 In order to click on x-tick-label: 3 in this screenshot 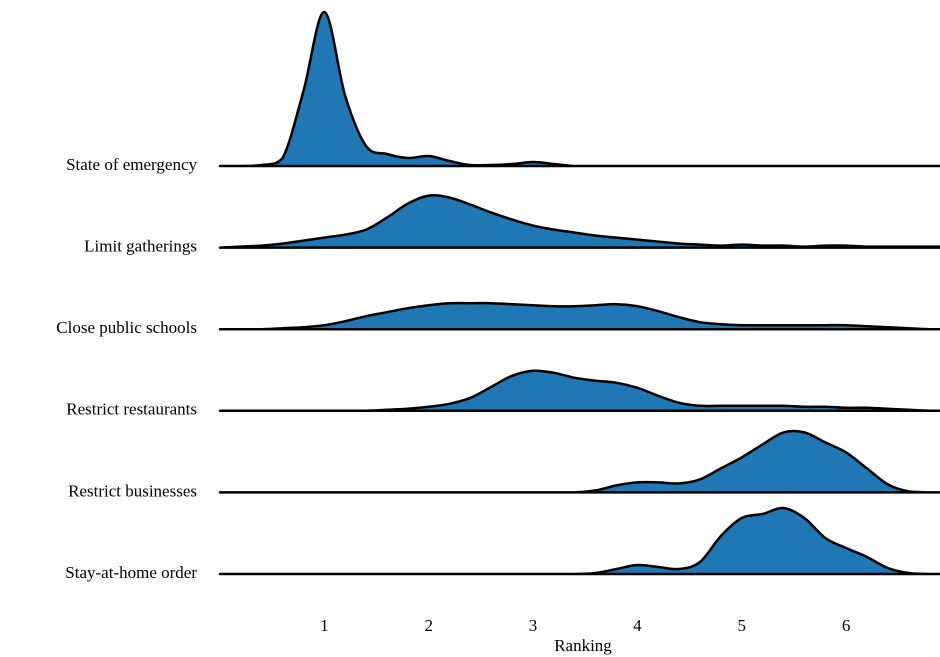, I will do `click(533, 625)`.